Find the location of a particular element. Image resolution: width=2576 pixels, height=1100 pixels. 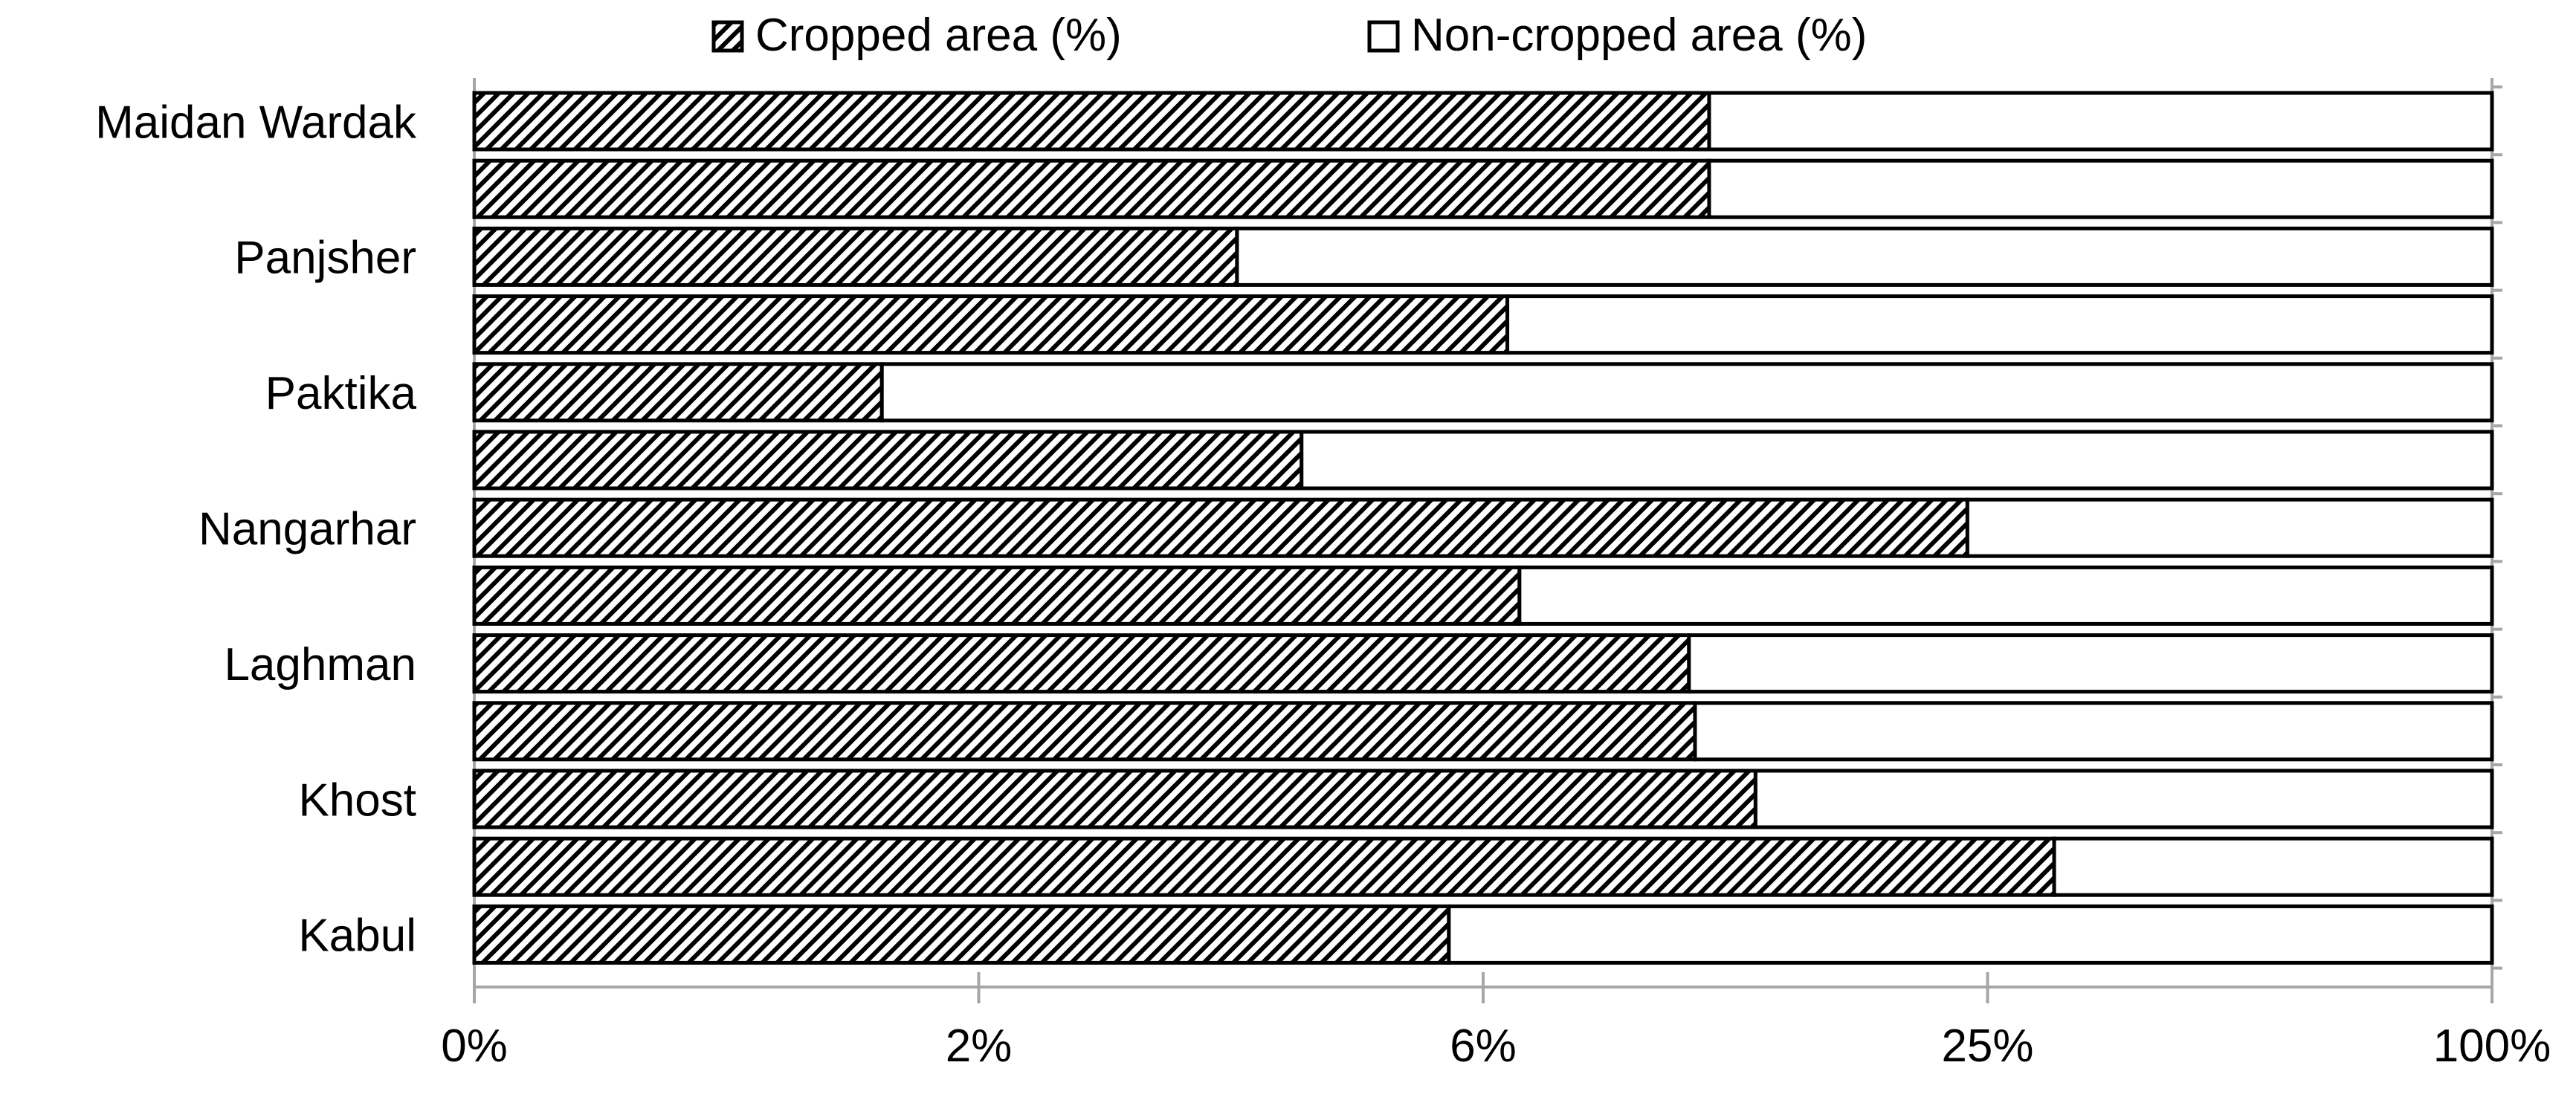

category-label: Paktika is located at coordinates (341, 393).